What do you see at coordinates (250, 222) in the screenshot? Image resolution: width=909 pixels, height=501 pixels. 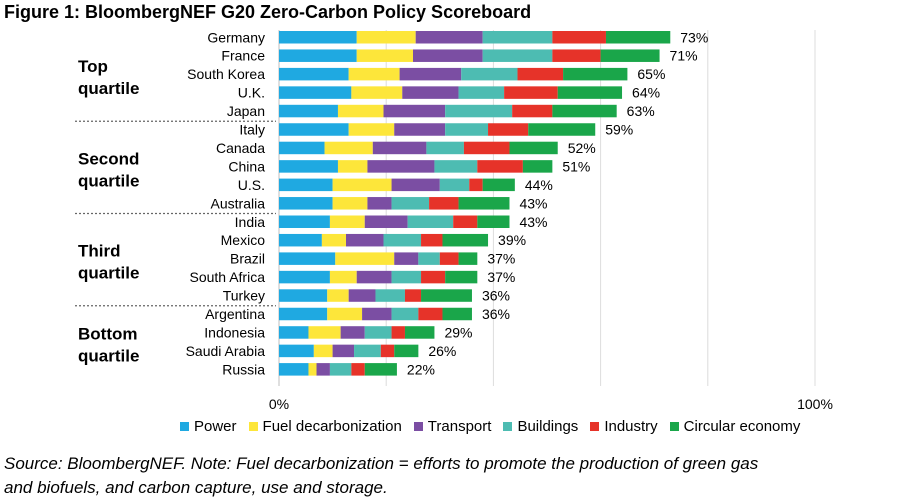 I see `country-label: India` at bounding box center [250, 222].